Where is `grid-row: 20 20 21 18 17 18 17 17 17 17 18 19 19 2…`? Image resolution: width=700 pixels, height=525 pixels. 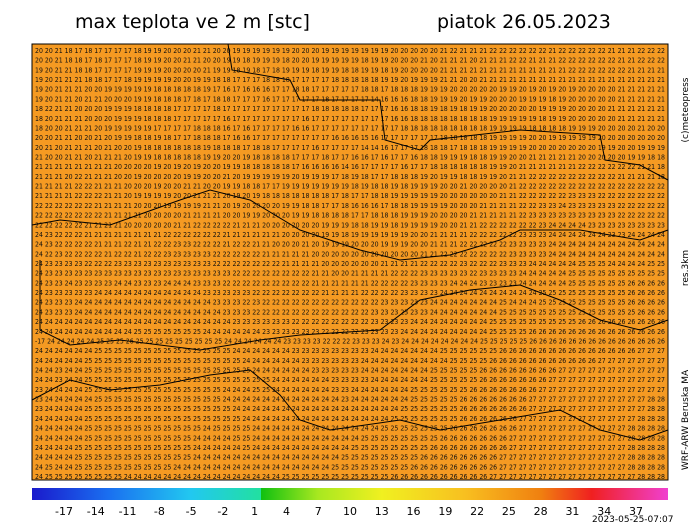
grid-row: 20 20 21 18 17 18 17 17 17 17 18 19 19 2… is located at coordinates (350, 51).